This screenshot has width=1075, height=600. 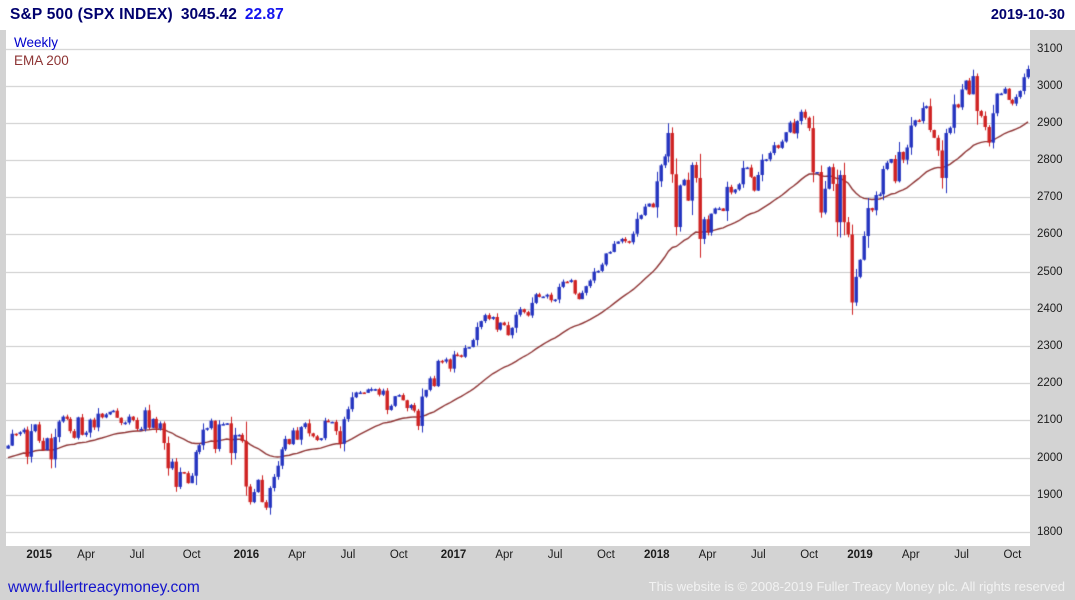 I want to click on x-tick-label: 2016, so click(x=246, y=555).